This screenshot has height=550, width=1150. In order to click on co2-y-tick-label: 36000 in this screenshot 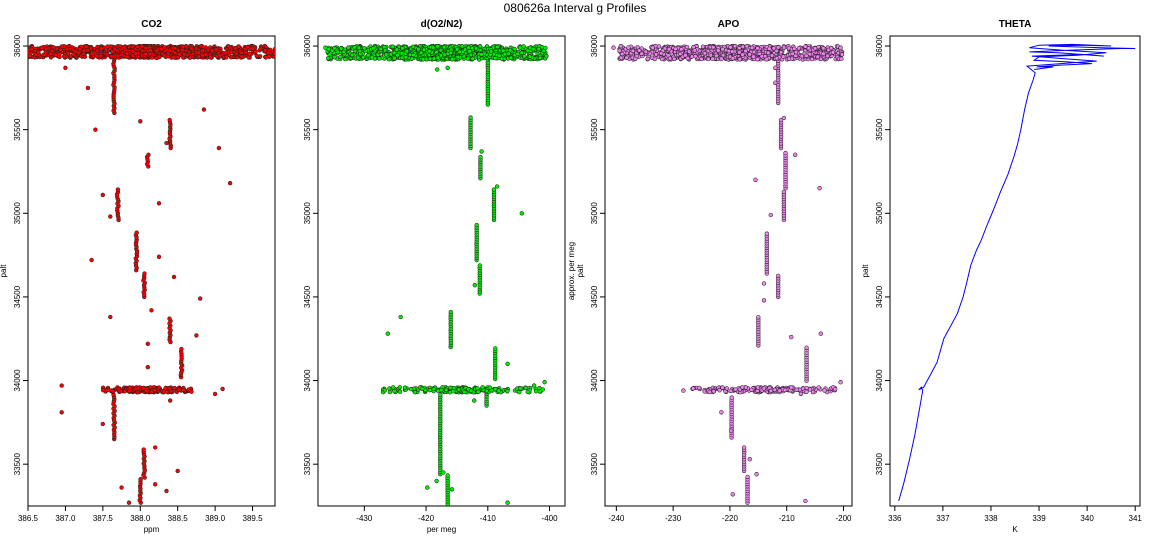, I will do `click(17, 45)`.